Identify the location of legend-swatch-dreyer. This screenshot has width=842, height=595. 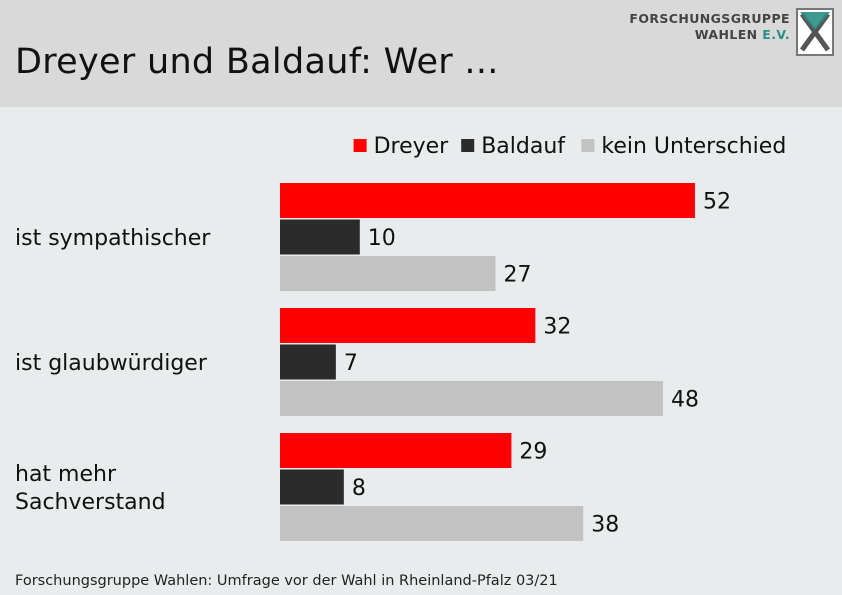
(360, 145).